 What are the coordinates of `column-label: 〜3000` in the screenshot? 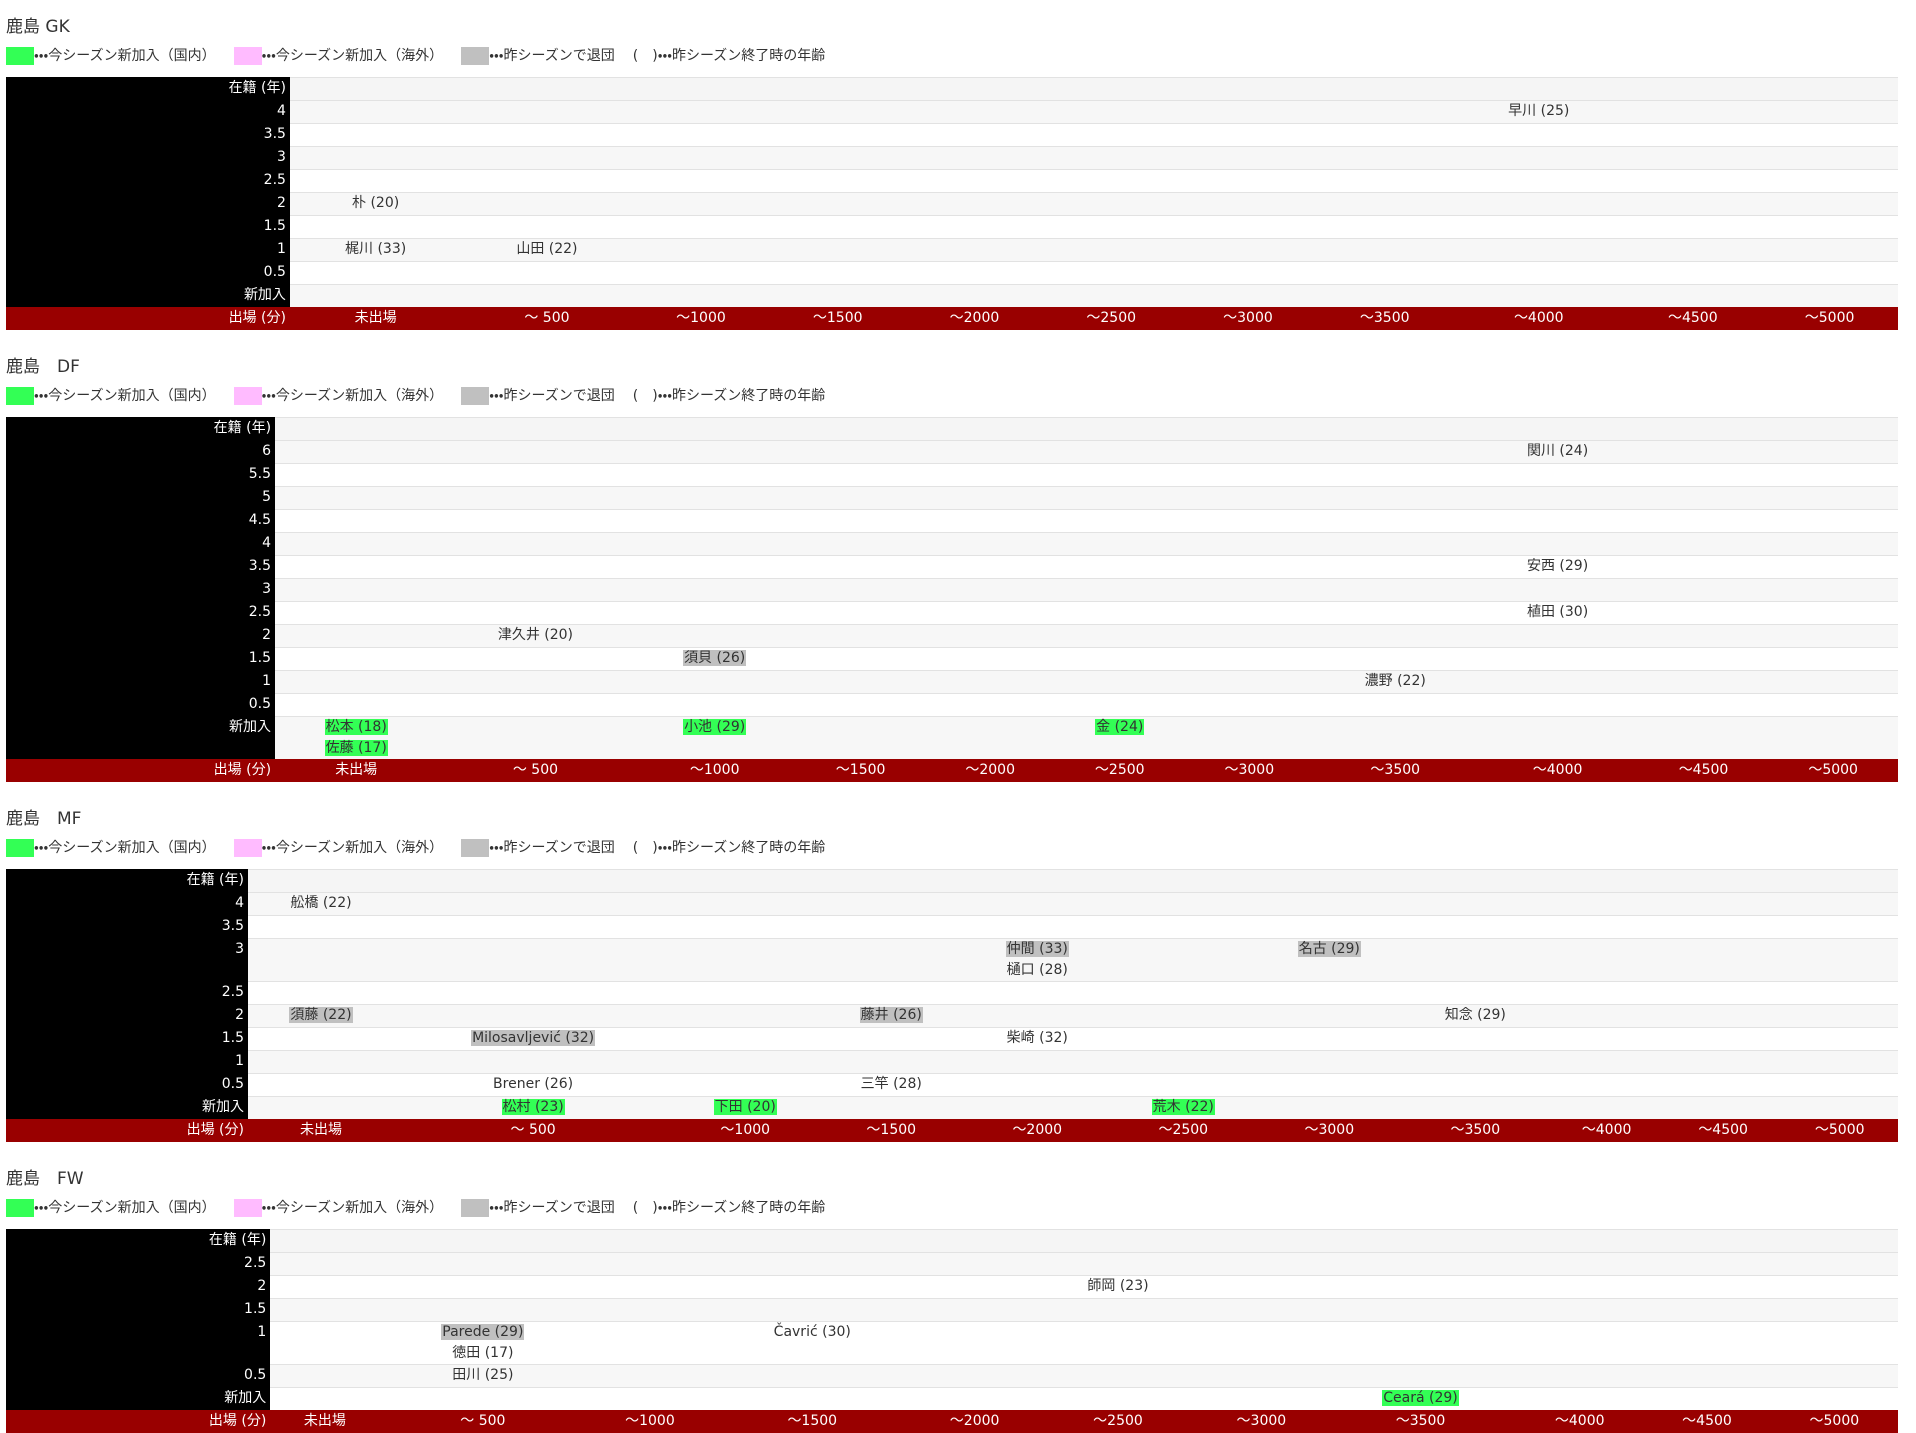 It's located at (1250, 771).